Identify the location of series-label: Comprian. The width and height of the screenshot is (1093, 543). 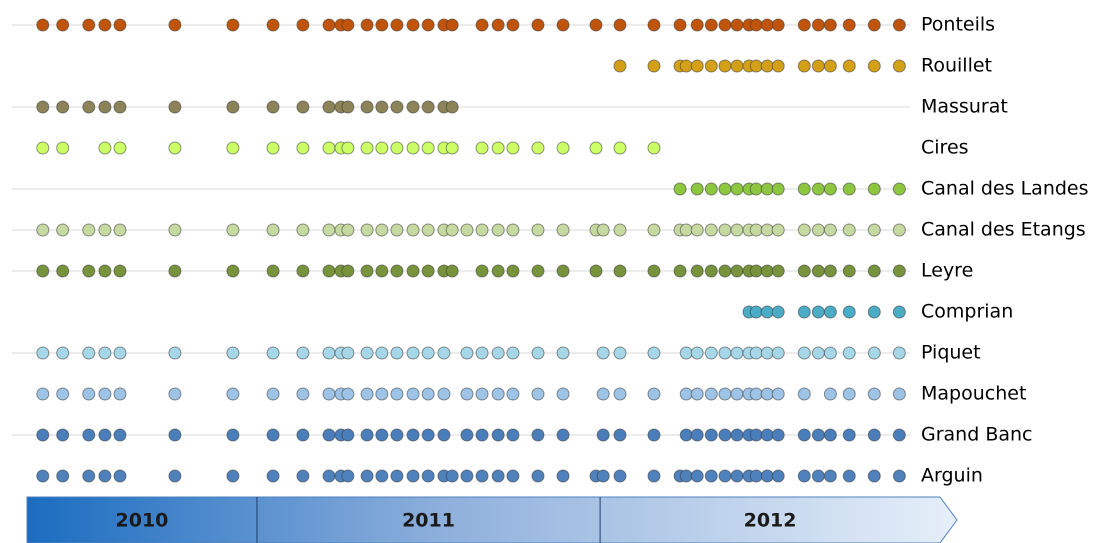
(967, 312).